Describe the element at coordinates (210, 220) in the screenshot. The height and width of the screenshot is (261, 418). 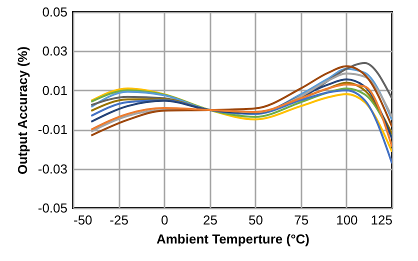
I see `x-tick-label: 25` at that location.